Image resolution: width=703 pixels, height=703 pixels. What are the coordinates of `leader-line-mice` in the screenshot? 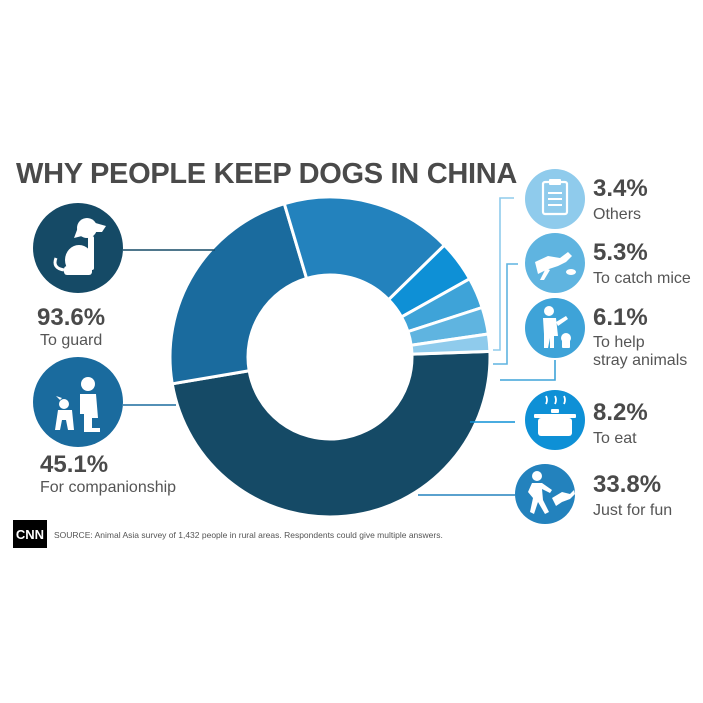 It's located at (505, 314).